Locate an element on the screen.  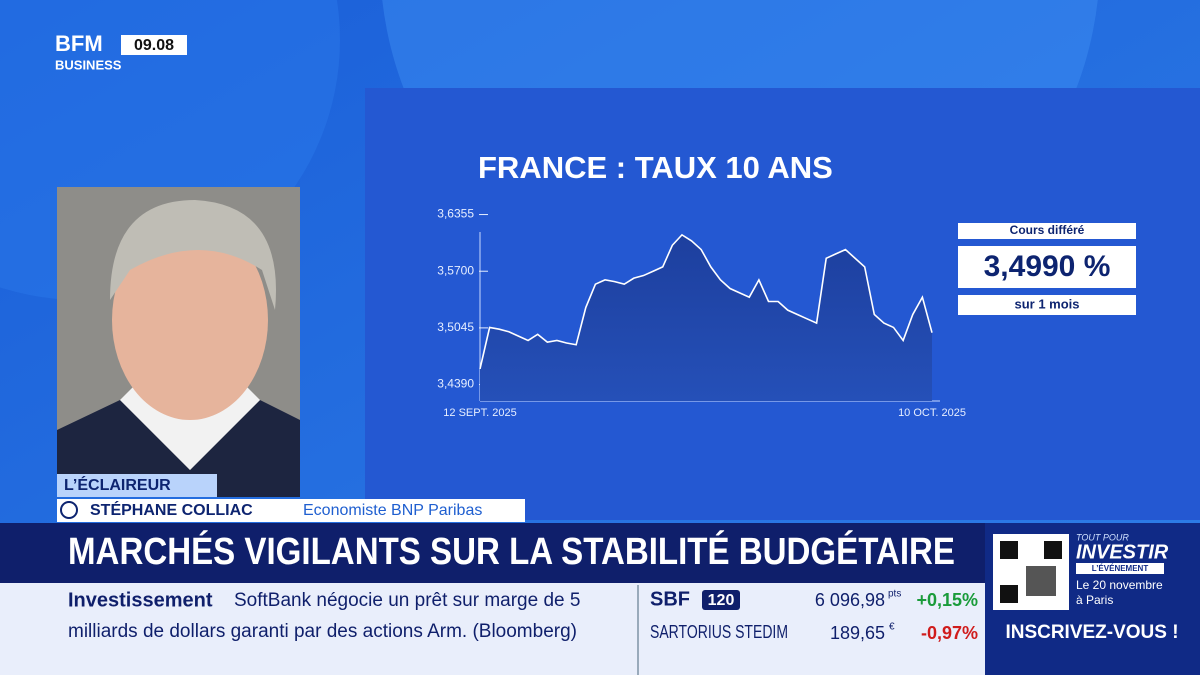
clock: 09.08 is located at coordinates (154, 45).